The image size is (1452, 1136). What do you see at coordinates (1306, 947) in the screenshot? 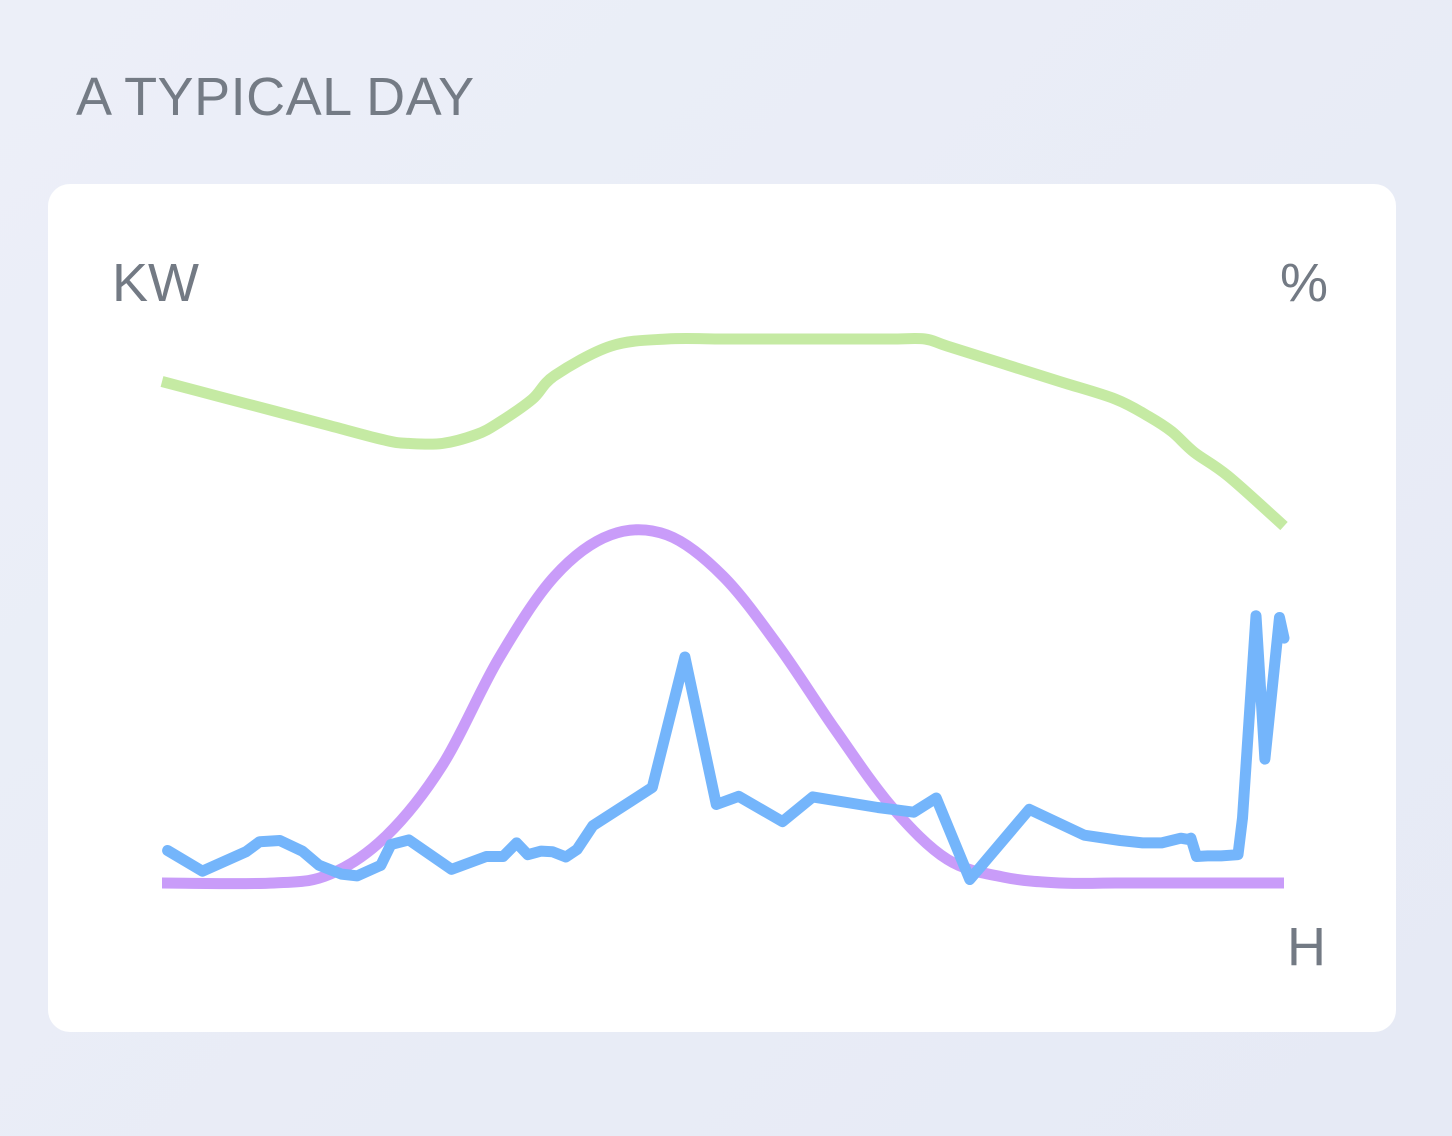
I see `x-axis-label: H` at bounding box center [1306, 947].